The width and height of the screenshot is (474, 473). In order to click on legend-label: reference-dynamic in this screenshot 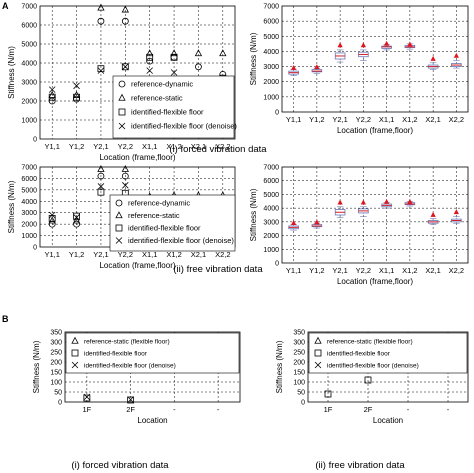, I will do `click(162, 84)`.